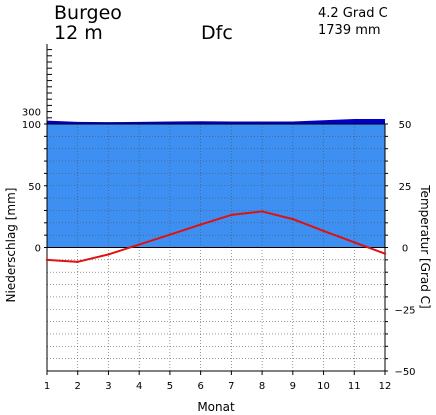  What do you see at coordinates (262, 386) in the screenshot?
I see `x-tick-label: 8` at bounding box center [262, 386].